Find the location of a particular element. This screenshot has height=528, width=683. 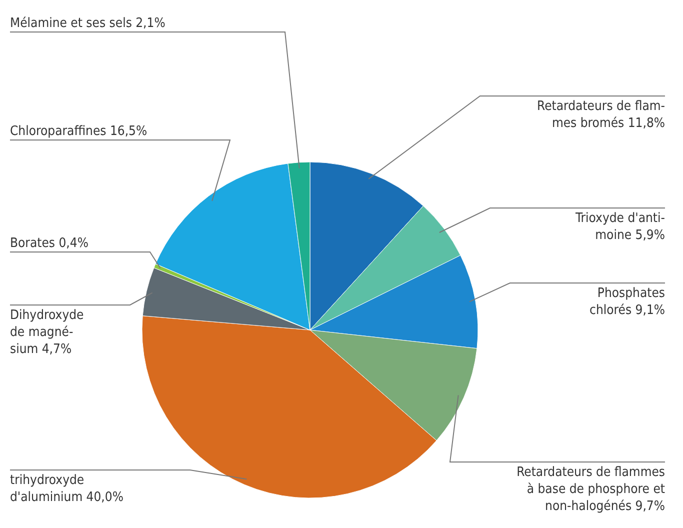

slice-label: Phosphates chlorés 9,1% is located at coordinates (627, 302).